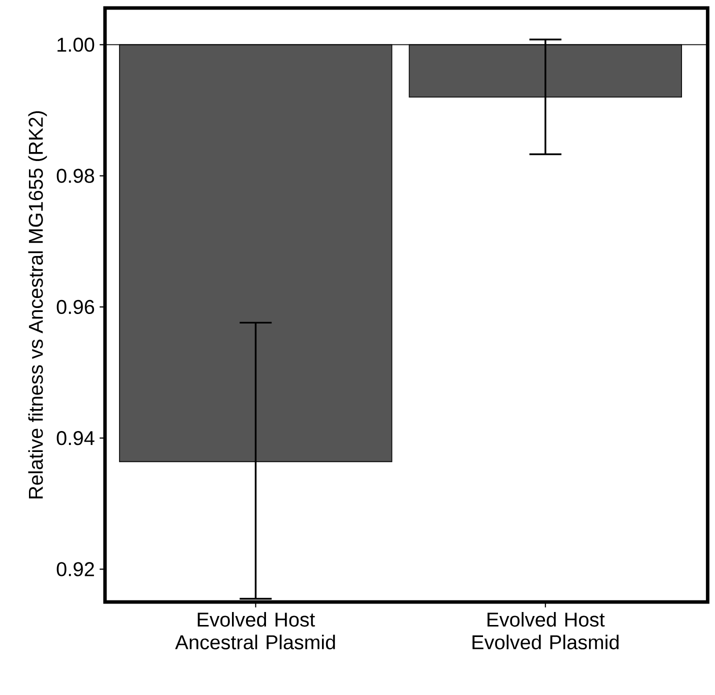 This screenshot has width=715, height=695. I want to click on y-axis-title: Relative fitness vs Ancestral MG1655 (RK2), so click(37, 304).